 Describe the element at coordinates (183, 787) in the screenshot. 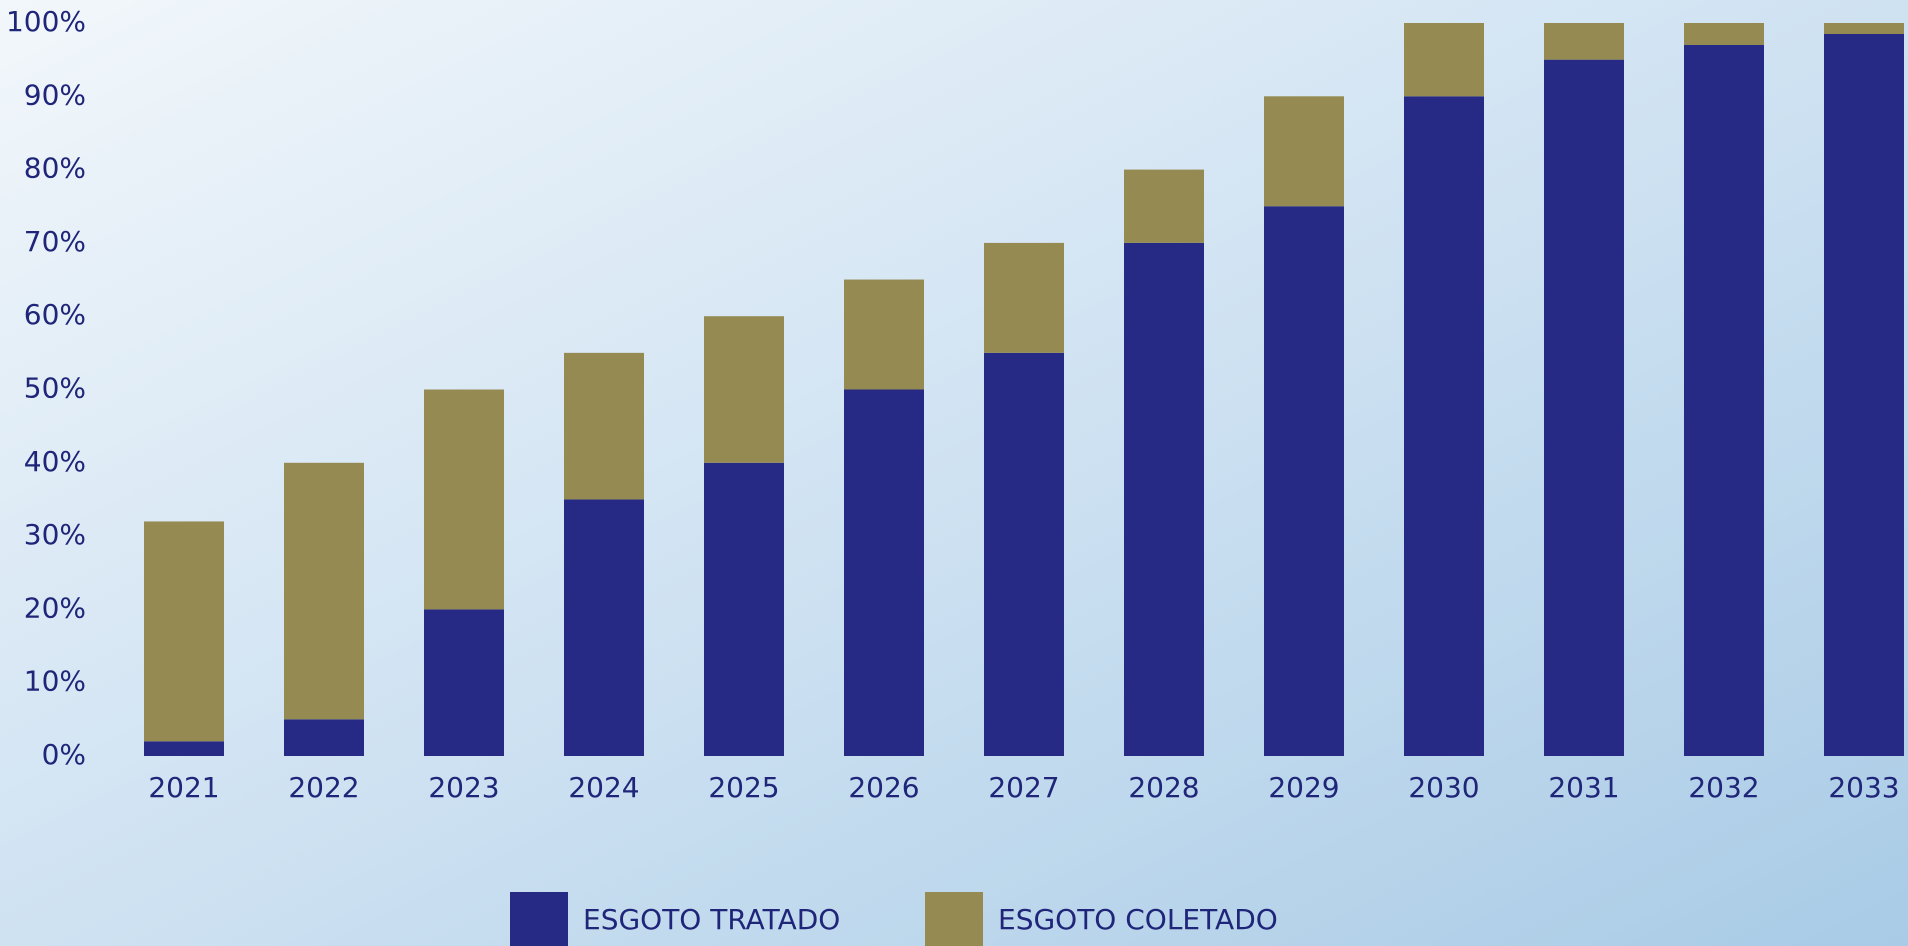

I see `x-tick-label: 2021` at that location.